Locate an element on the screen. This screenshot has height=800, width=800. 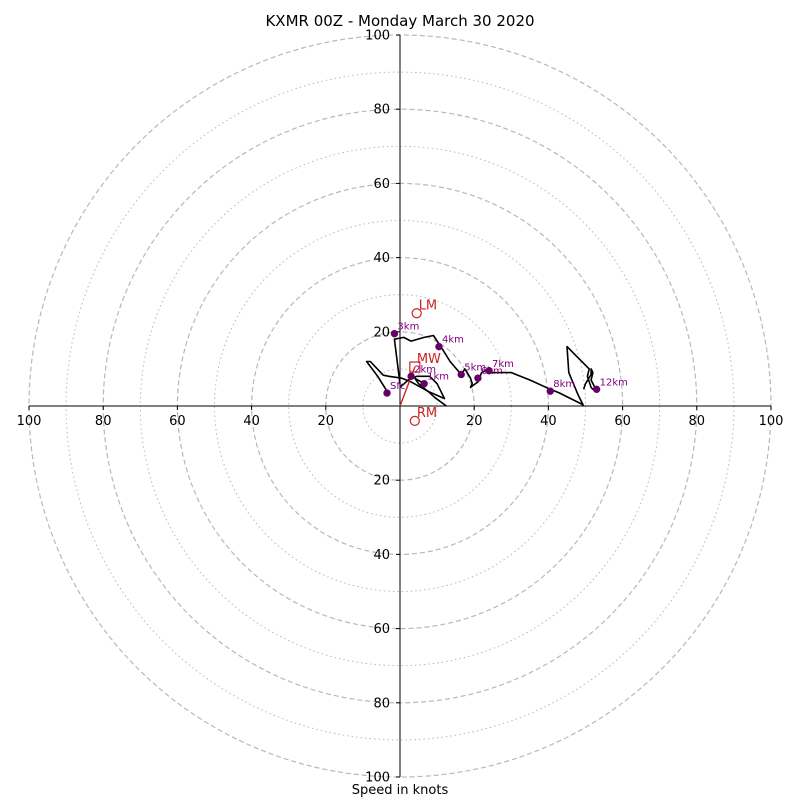
x-axis-label: Speed in knots is located at coordinates (400, 790).